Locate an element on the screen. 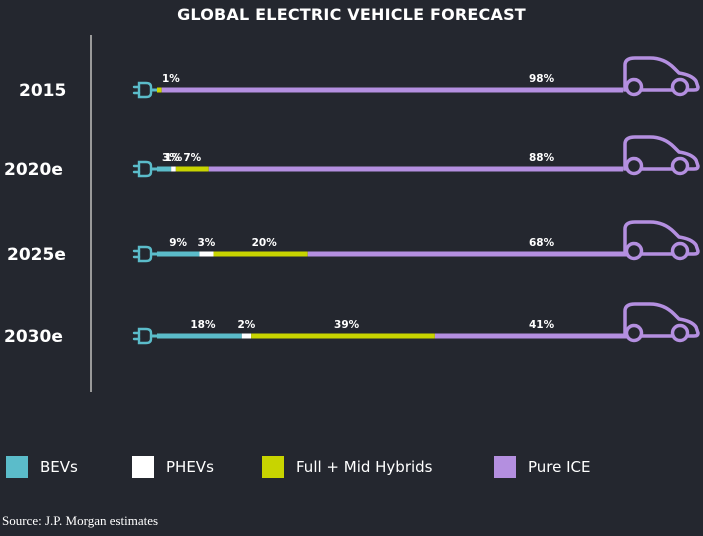 The image size is (703, 536). data-label-hybrids: 7% is located at coordinates (192, 158).